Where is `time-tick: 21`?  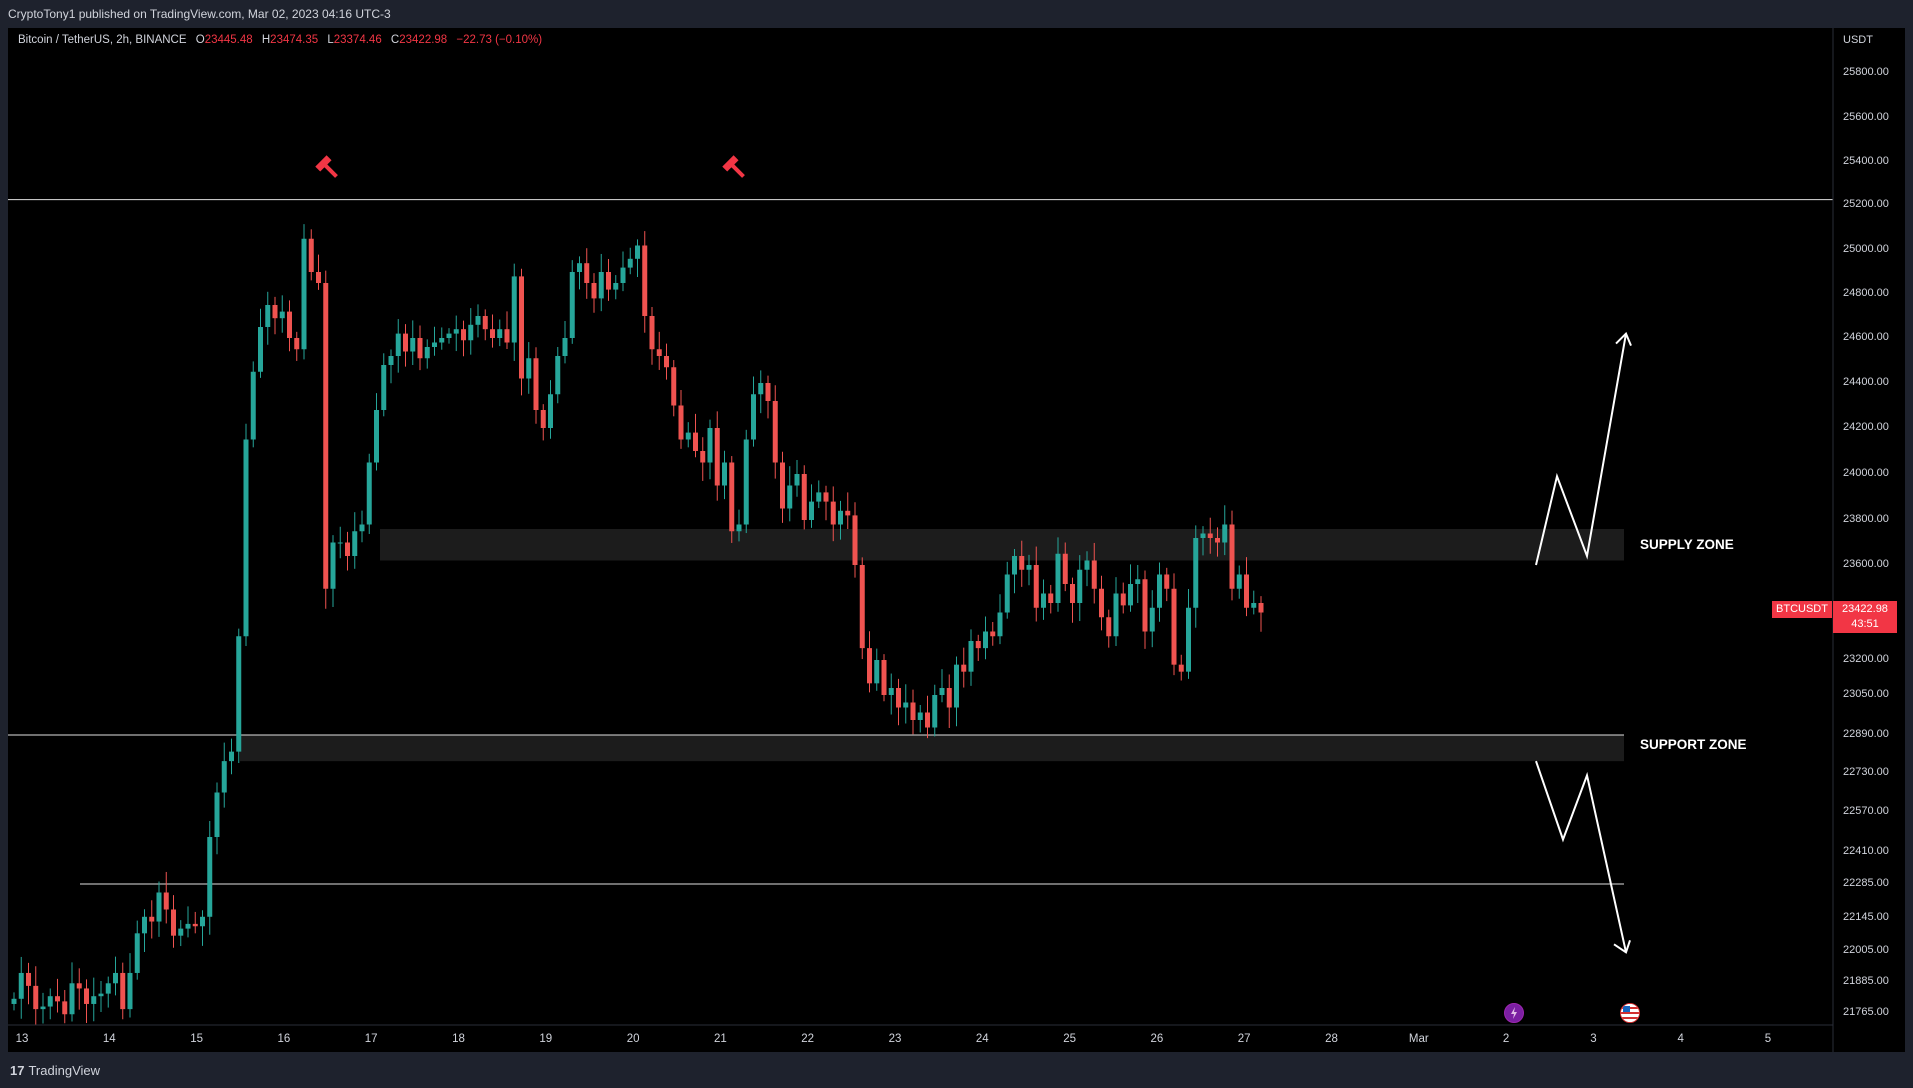 time-tick: 21 is located at coordinates (720, 1039).